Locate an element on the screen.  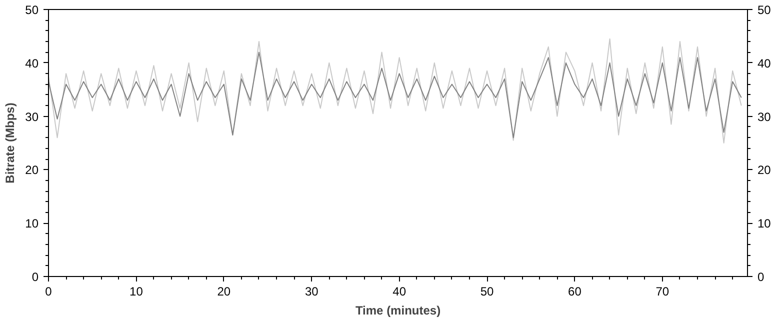
y2-tick-label: 40 is located at coordinates (765, 63).